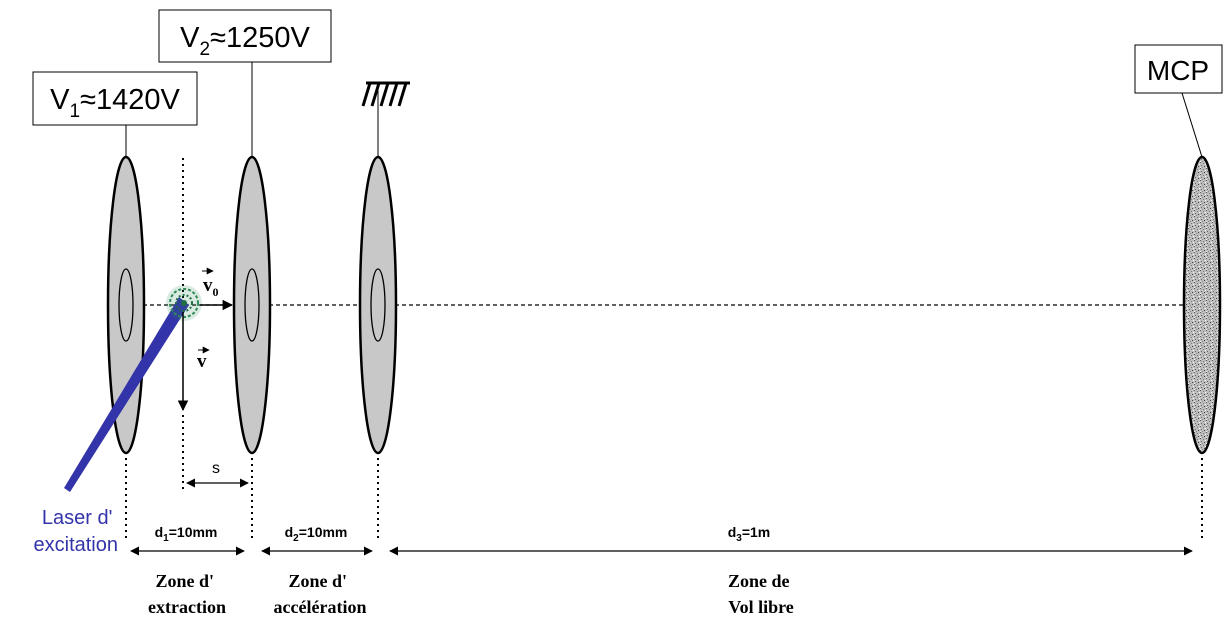  I want to click on v1-label: V1≈1420V, so click(115, 103).